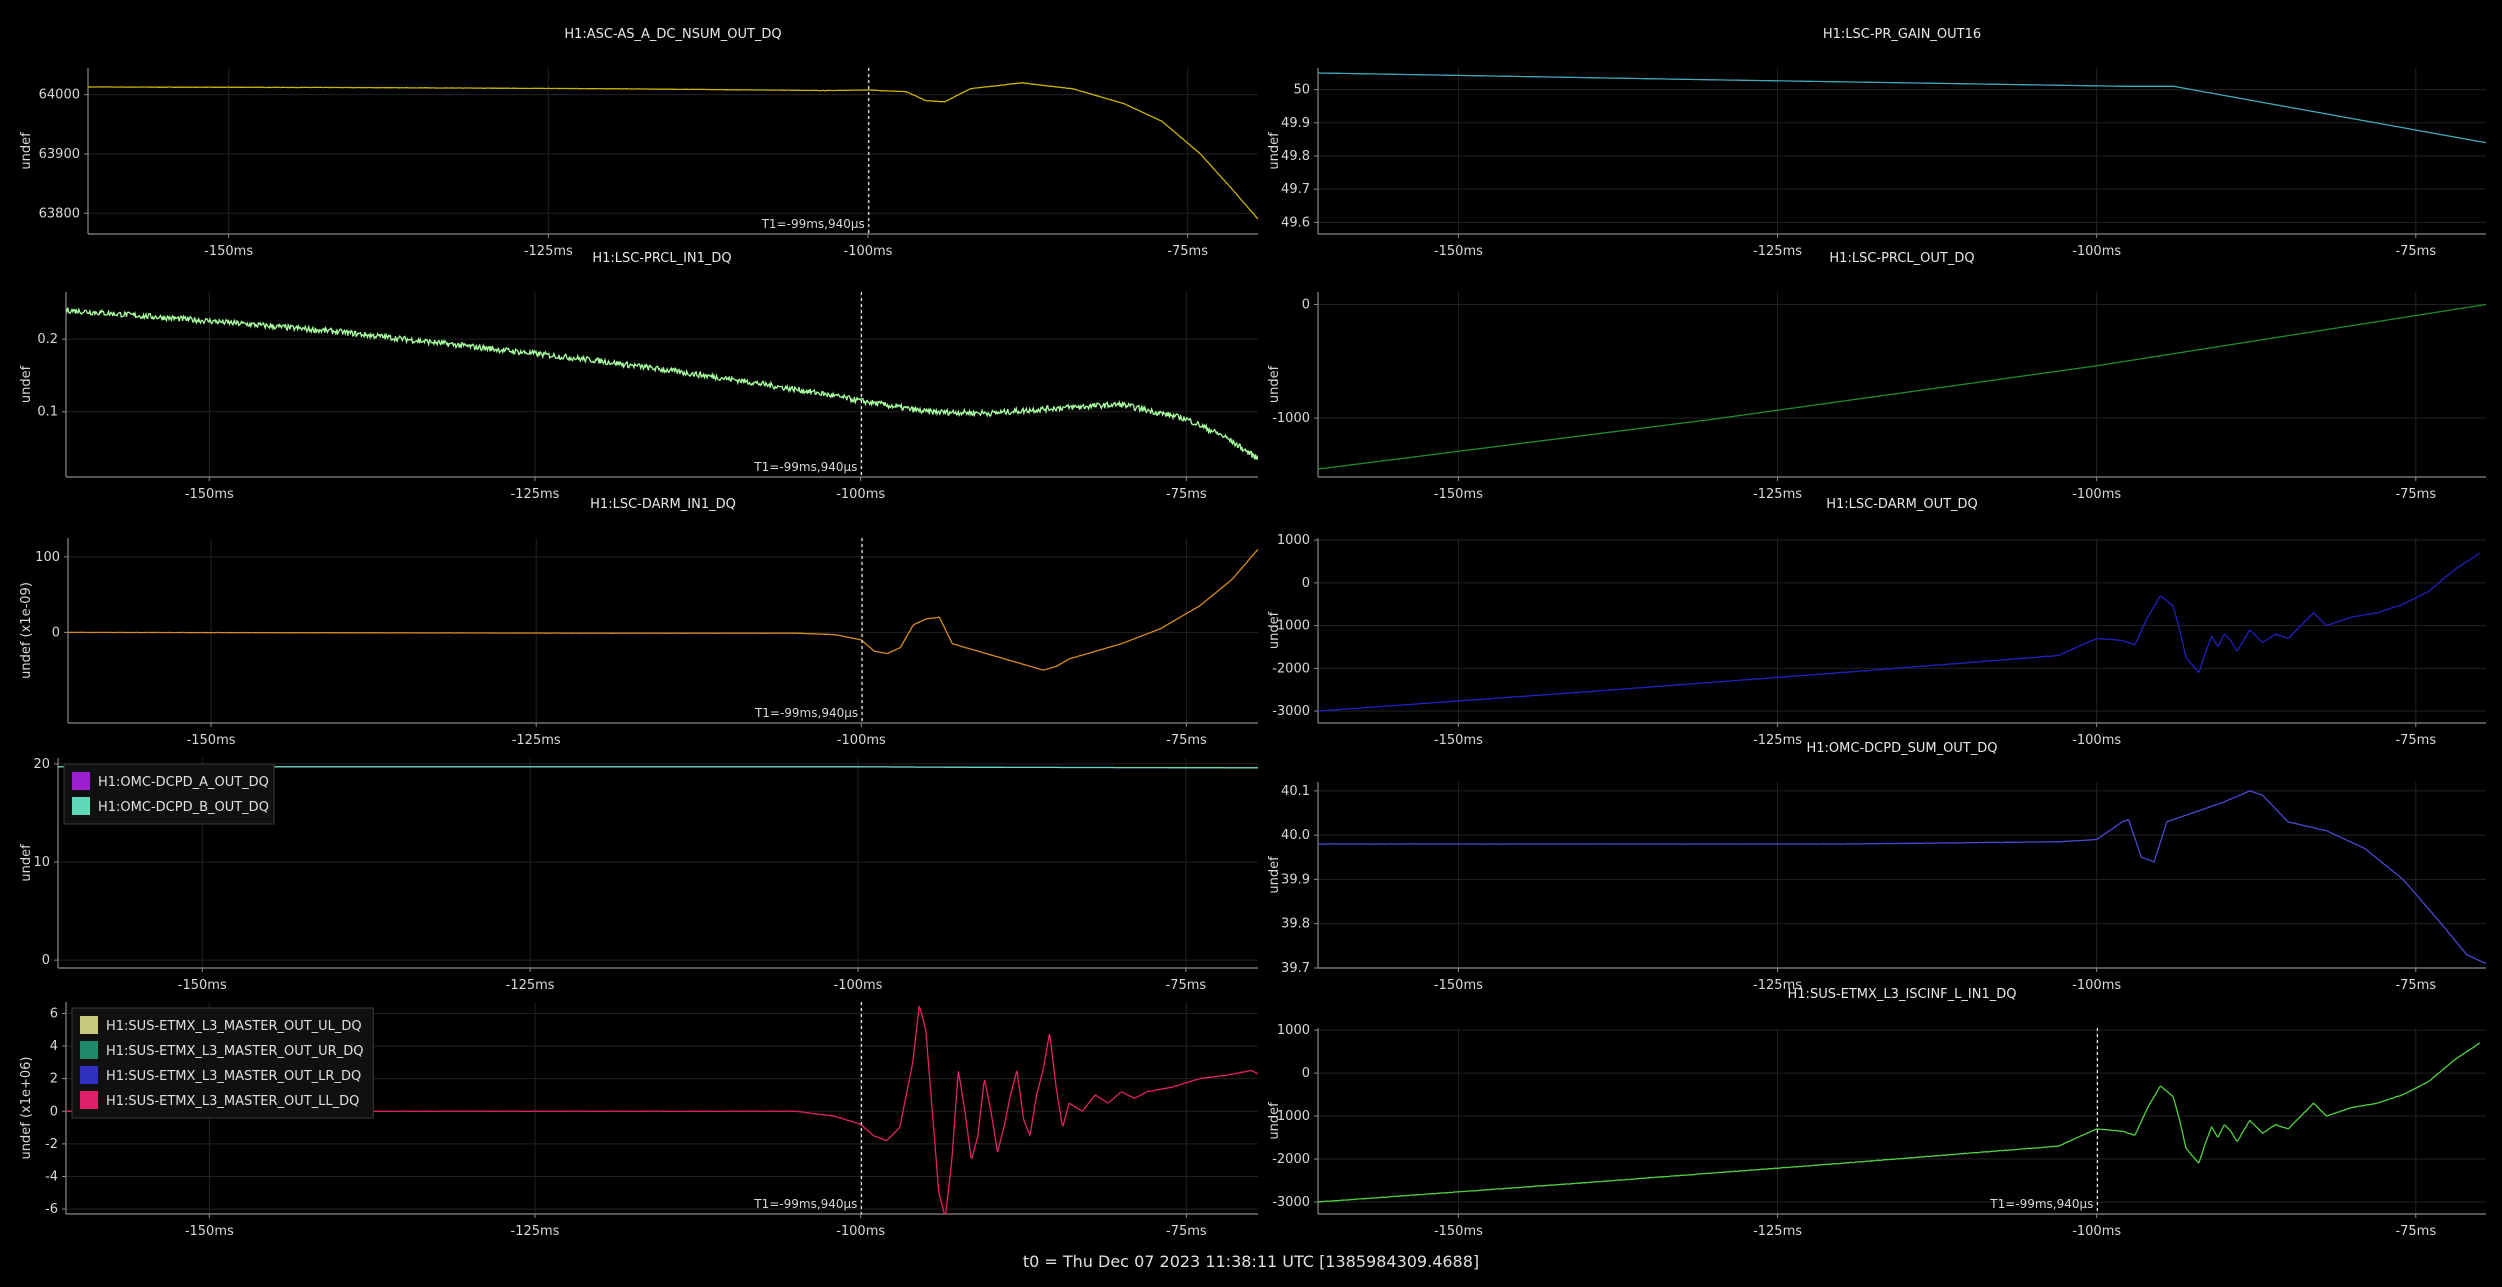  I want to click on y-tick-label: 40.0, so click(1295, 835).